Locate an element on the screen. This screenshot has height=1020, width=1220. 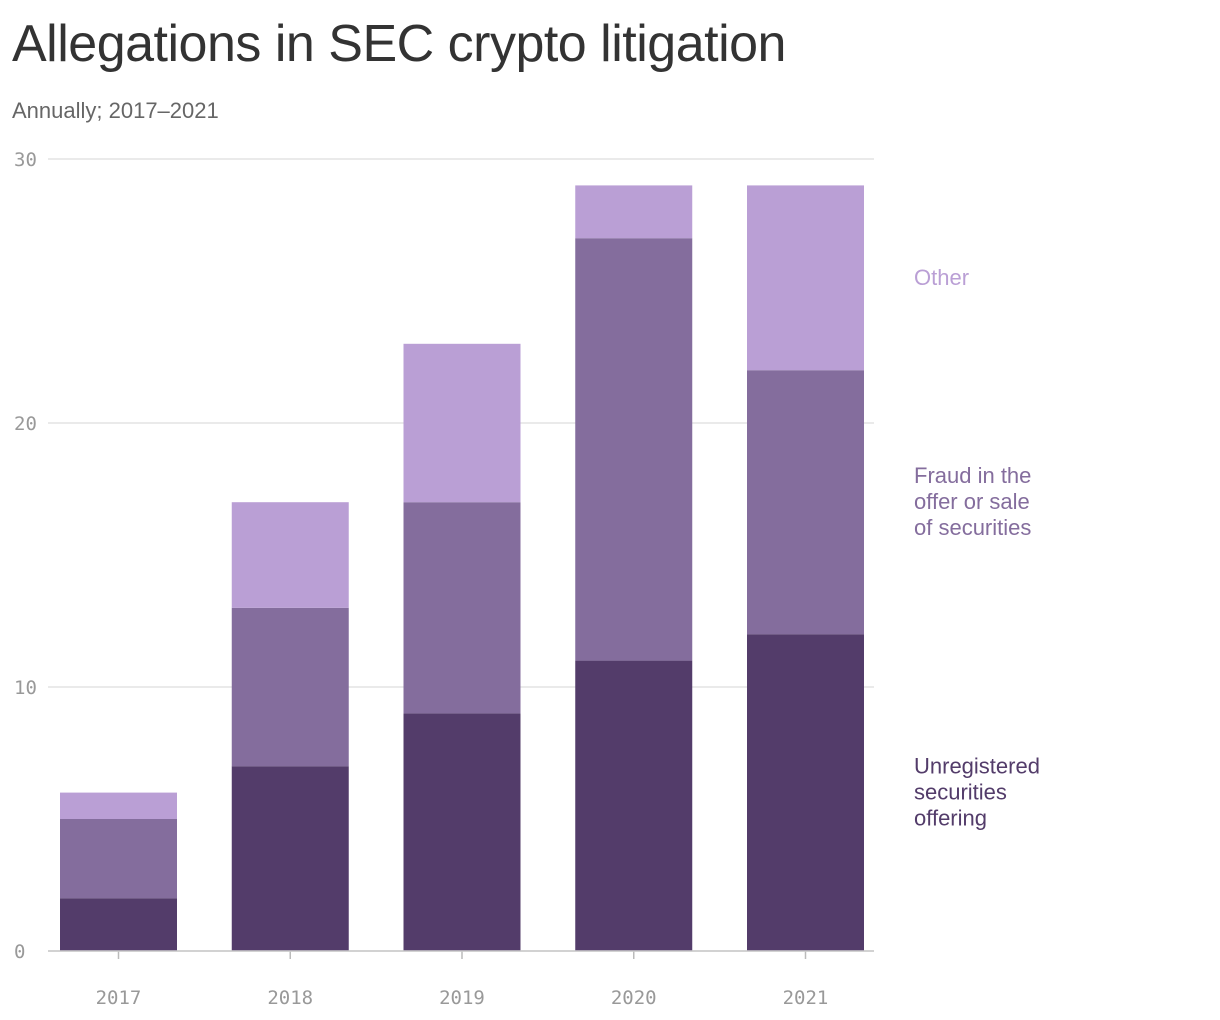
chart-title: Allegations in SEC crypto litigation is located at coordinates (399, 44).